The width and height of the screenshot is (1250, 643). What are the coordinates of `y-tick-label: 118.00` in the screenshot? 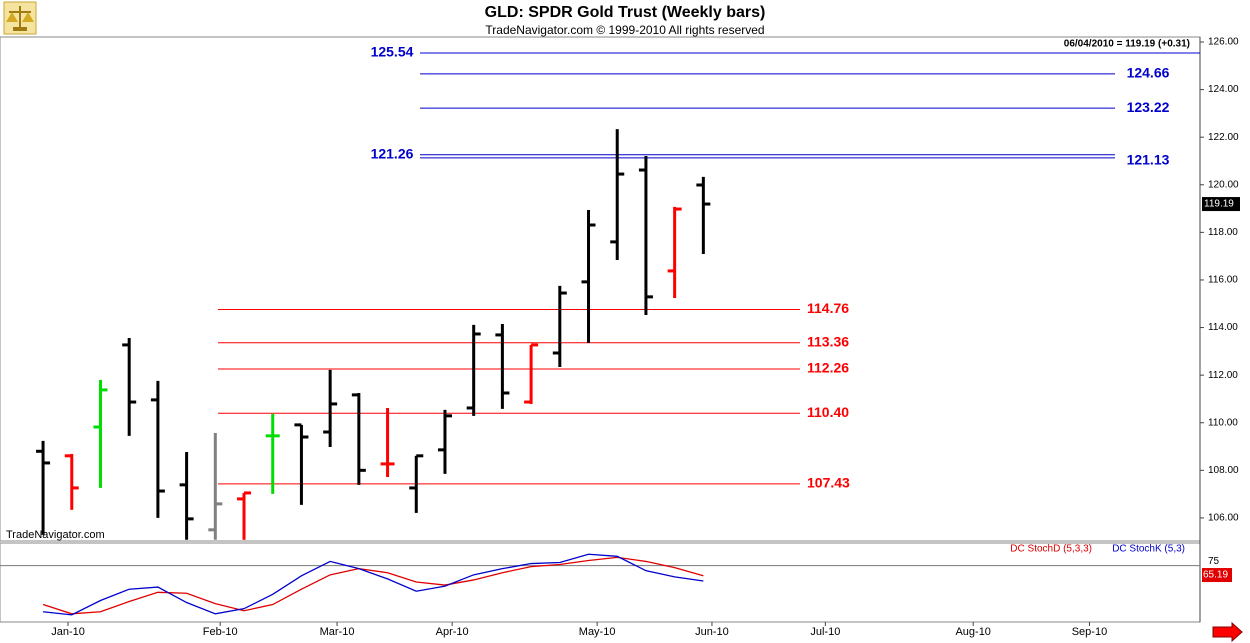 It's located at (1223, 232).